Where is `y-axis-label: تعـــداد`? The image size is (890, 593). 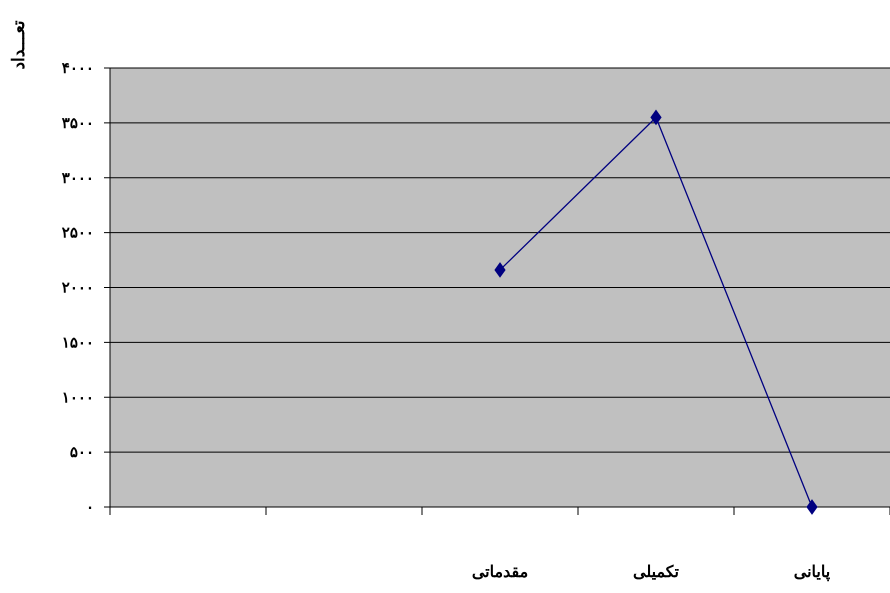
y-axis-label: تعـــداد is located at coordinates (19, 44).